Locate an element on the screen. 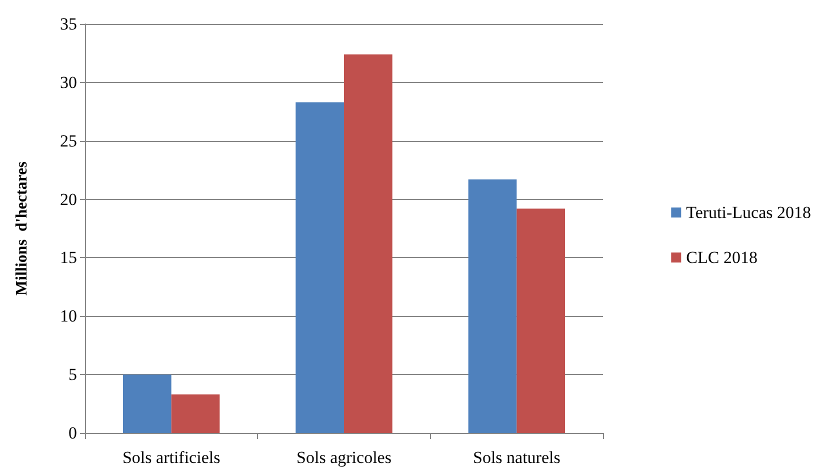 This screenshot has width=821, height=470. legend-label: CLC 2018 is located at coordinates (722, 257).